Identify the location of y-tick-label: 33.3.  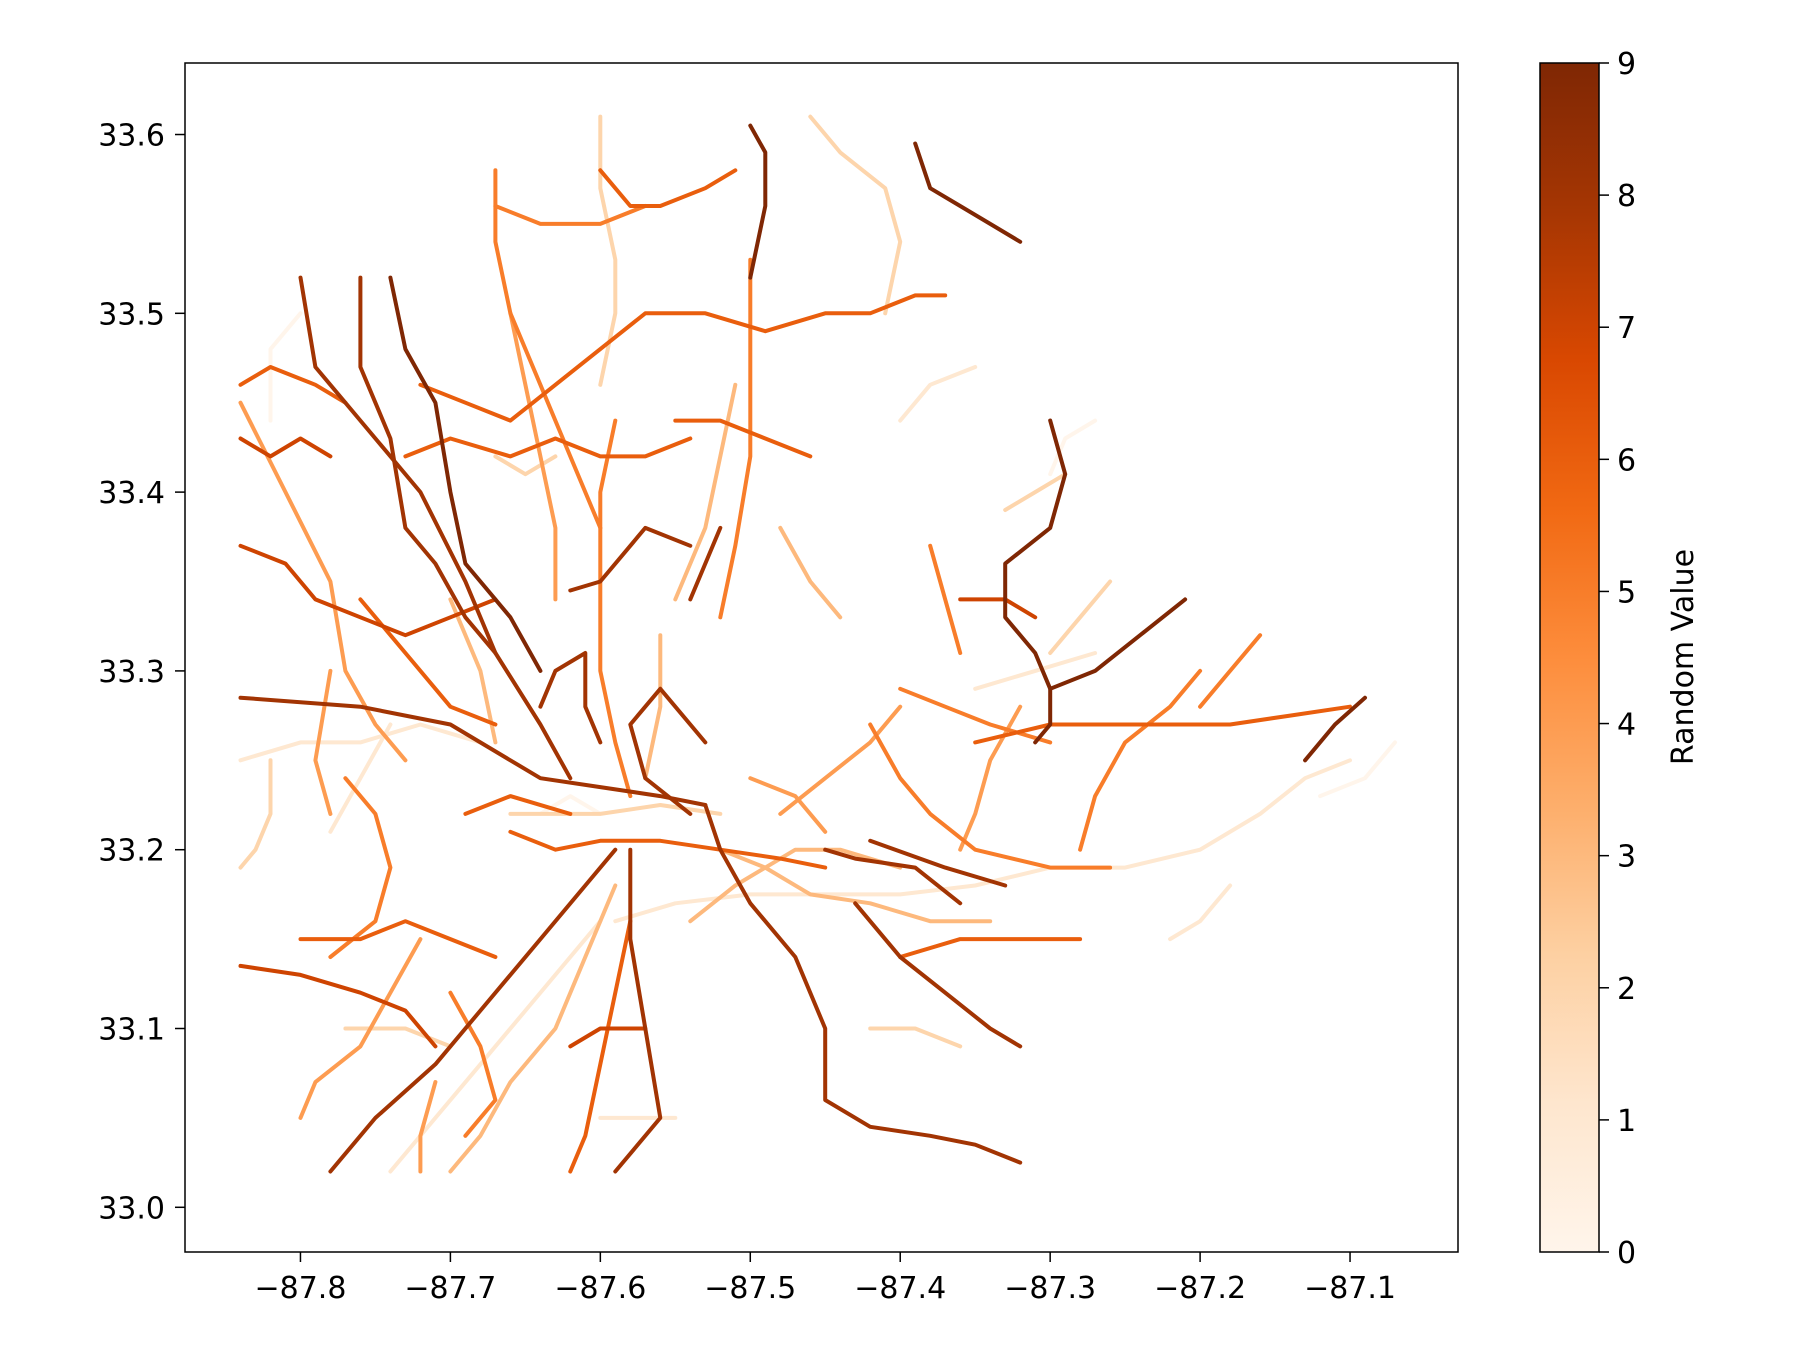
(131, 672).